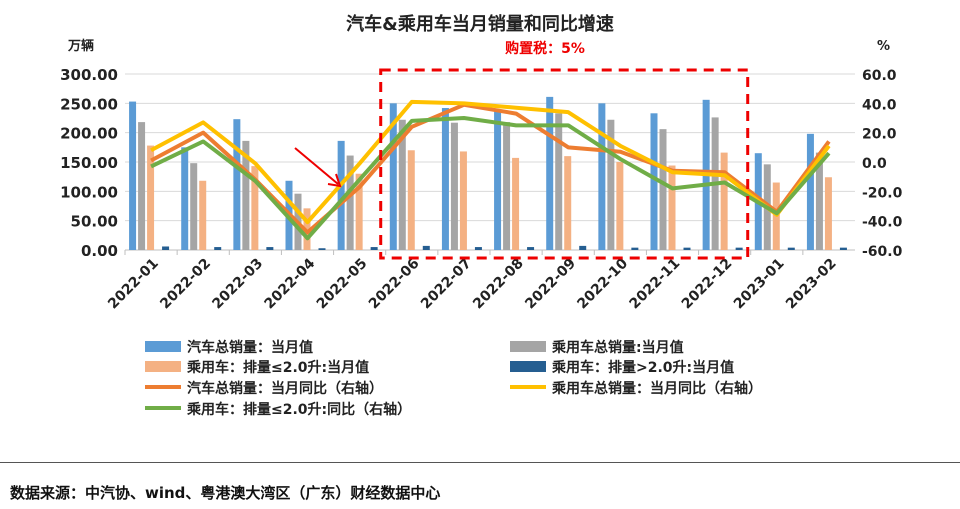 This screenshot has width=960, height=509. What do you see at coordinates (334, 180) in the screenshot?
I see `arrow-head-icon` at bounding box center [334, 180].